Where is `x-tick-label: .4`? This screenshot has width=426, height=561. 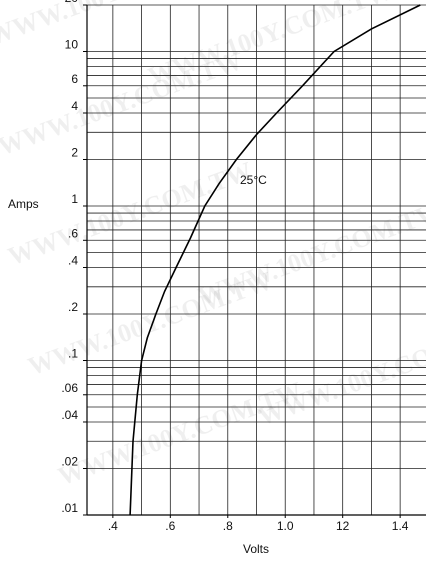 x-tick-label: .4 is located at coordinates (113, 526).